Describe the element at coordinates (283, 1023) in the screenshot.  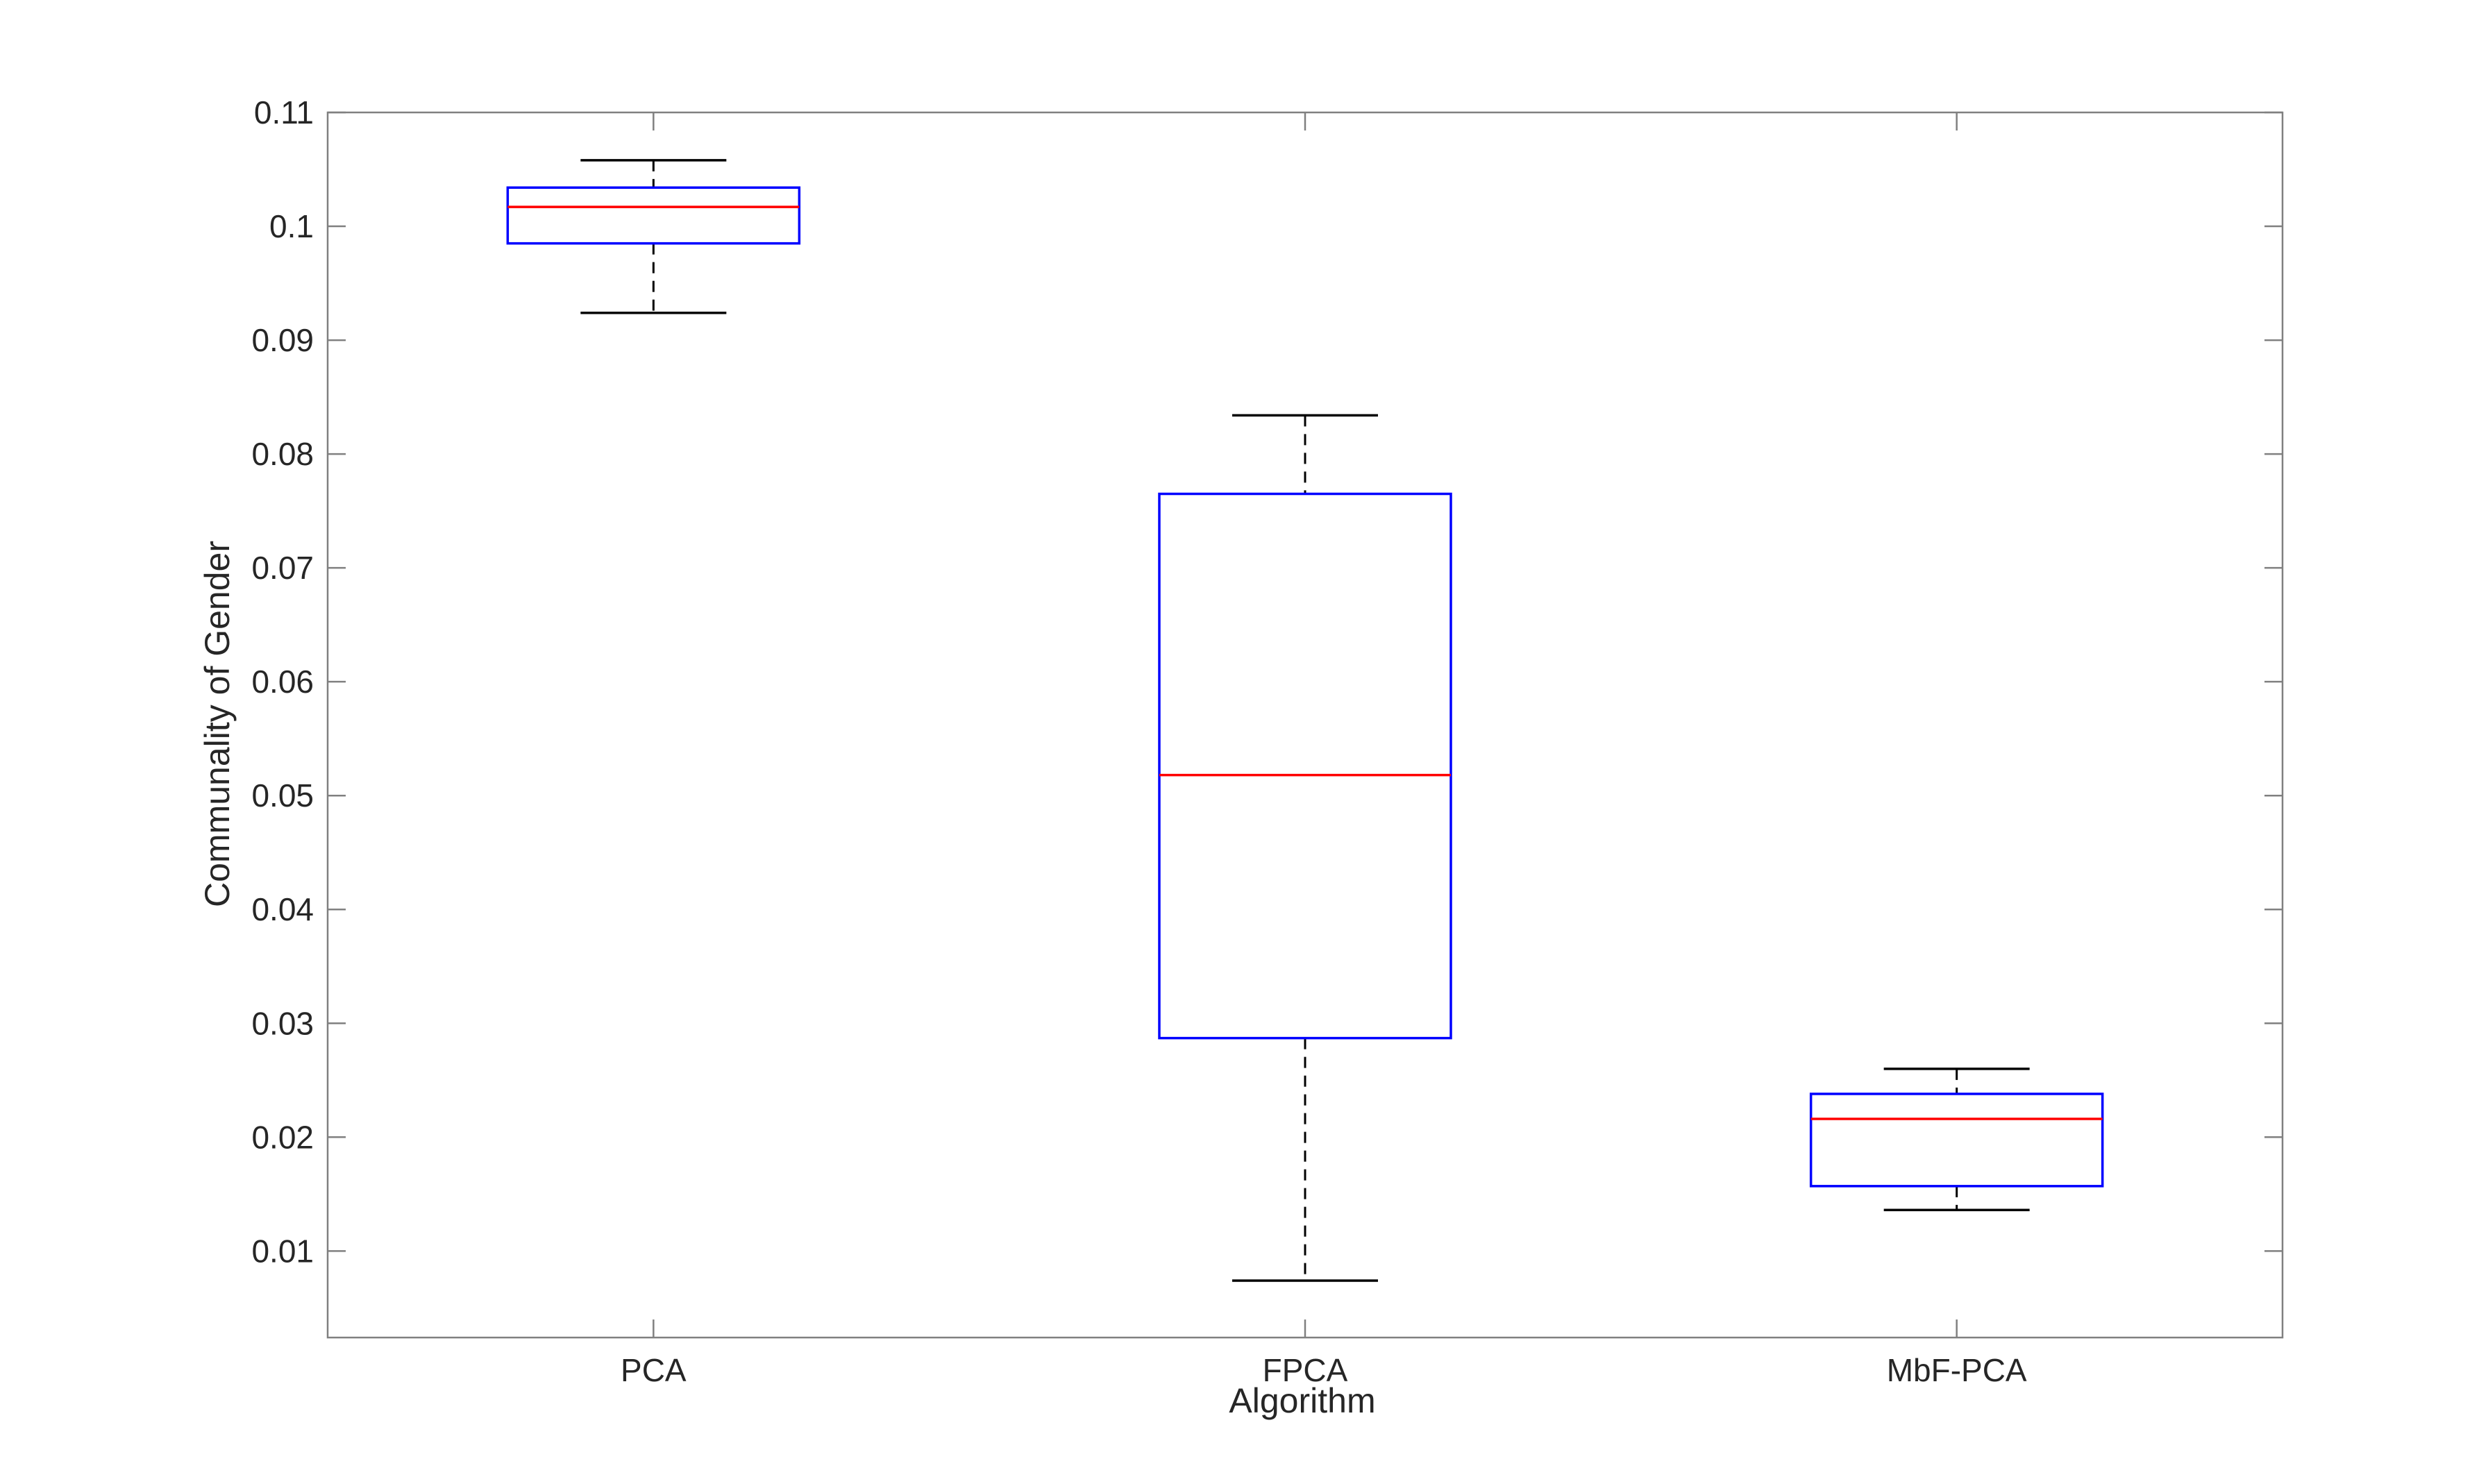
I see `y-tick-label: 0.03` at that location.